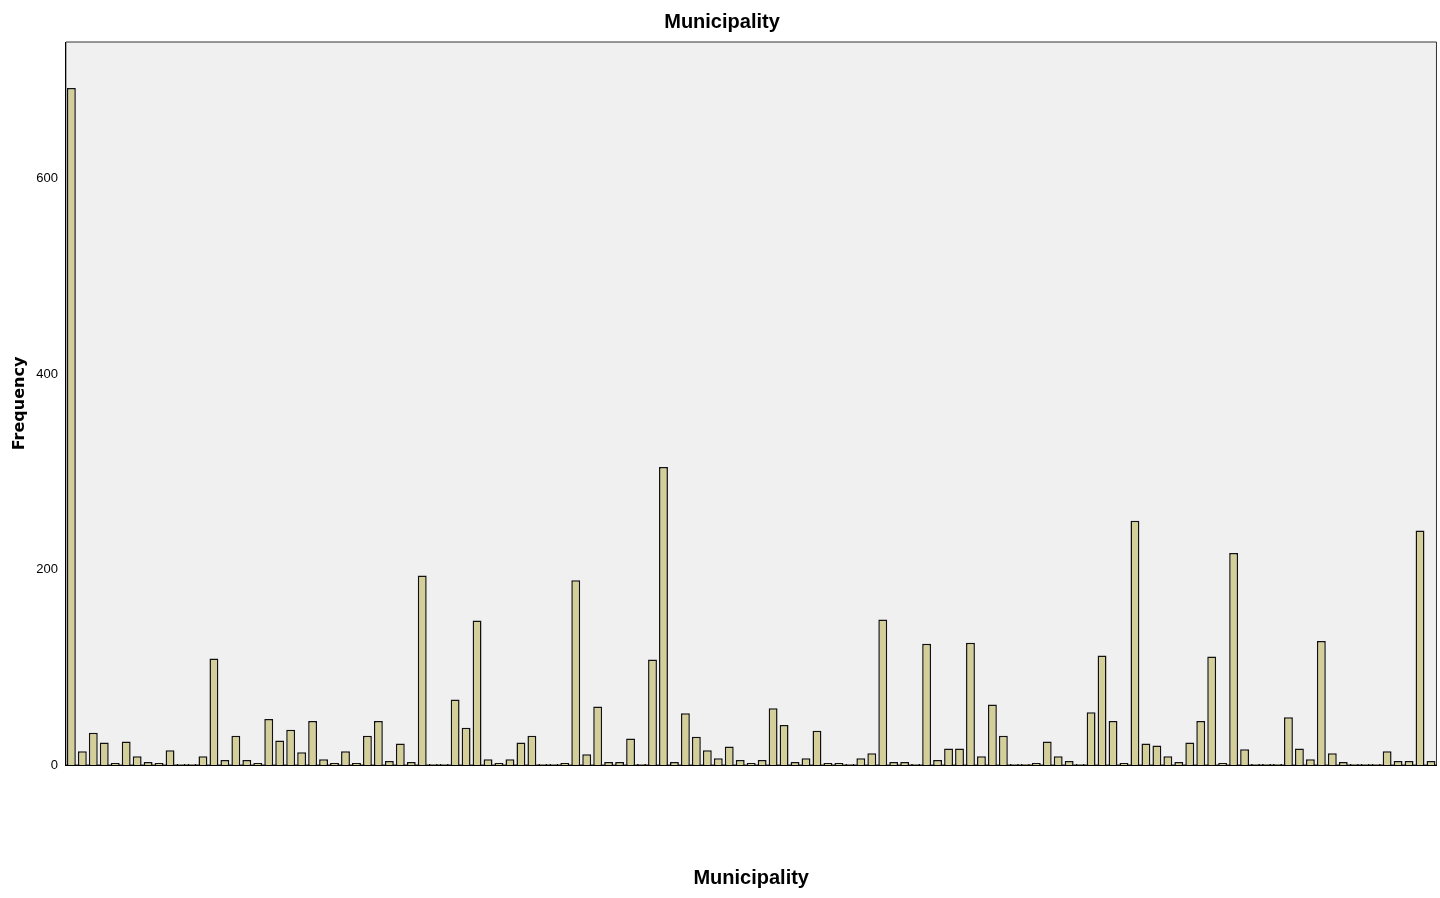 This screenshot has height=898, width=1440. Describe the element at coordinates (18, 403) in the screenshot. I see `y-axis-title: Frequency` at that location.